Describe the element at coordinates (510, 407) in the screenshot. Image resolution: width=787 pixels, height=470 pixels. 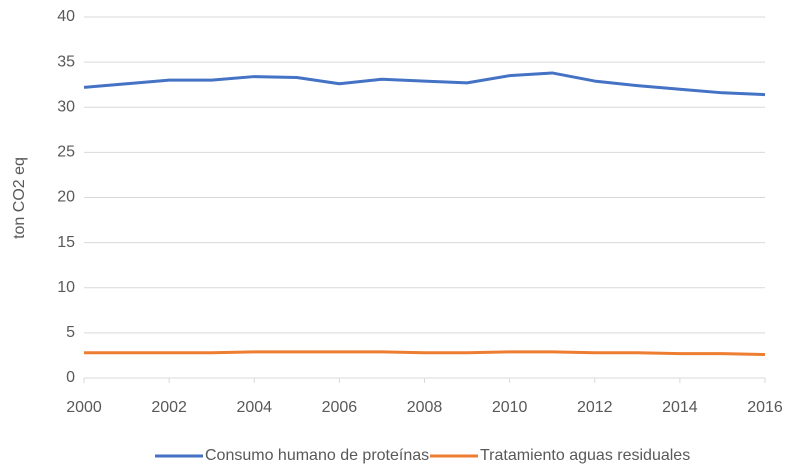
I see `x-tick-label: 2010` at that location.